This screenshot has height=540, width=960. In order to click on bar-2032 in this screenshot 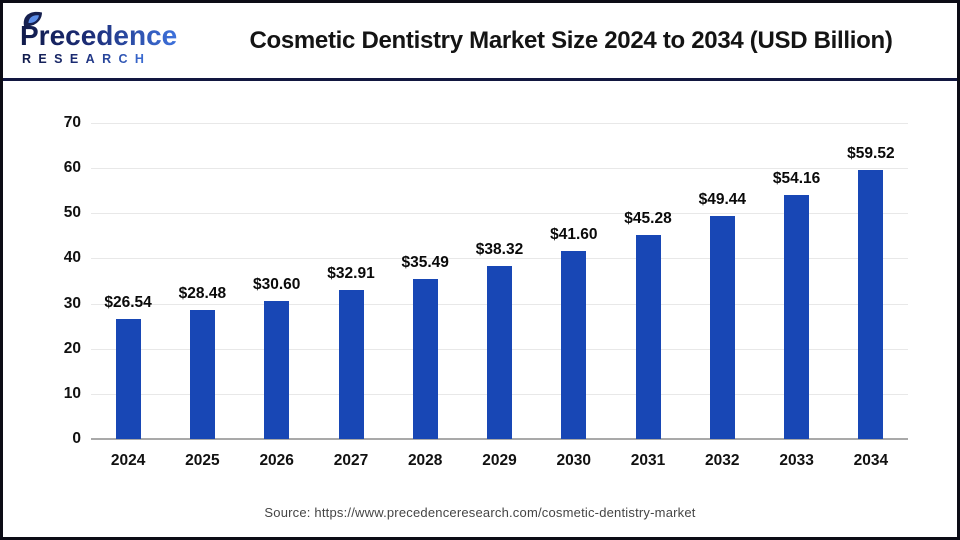, I will do `click(722, 327)`.